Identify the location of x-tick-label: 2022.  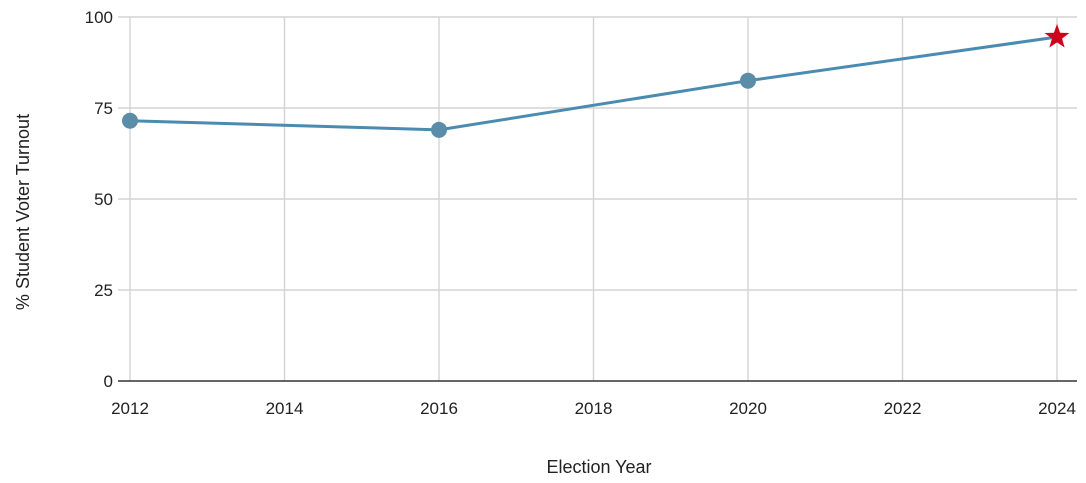
(903, 408).